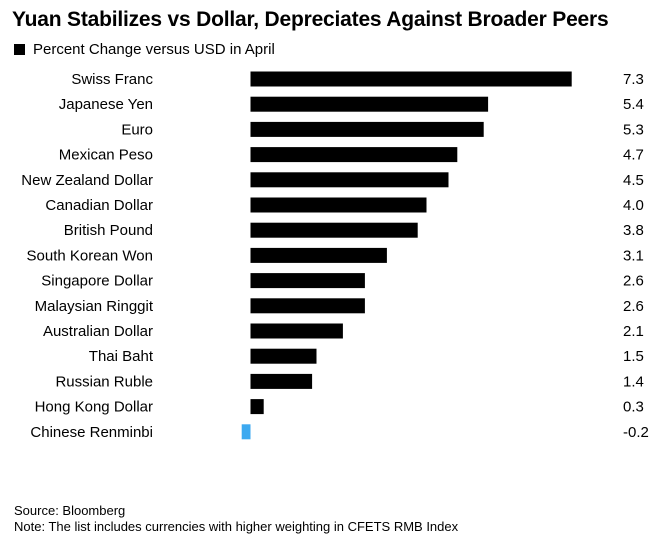 Image resolution: width=663 pixels, height=546 pixels. What do you see at coordinates (281, 381) in the screenshot?
I see `bar-russian-ruble` at bounding box center [281, 381].